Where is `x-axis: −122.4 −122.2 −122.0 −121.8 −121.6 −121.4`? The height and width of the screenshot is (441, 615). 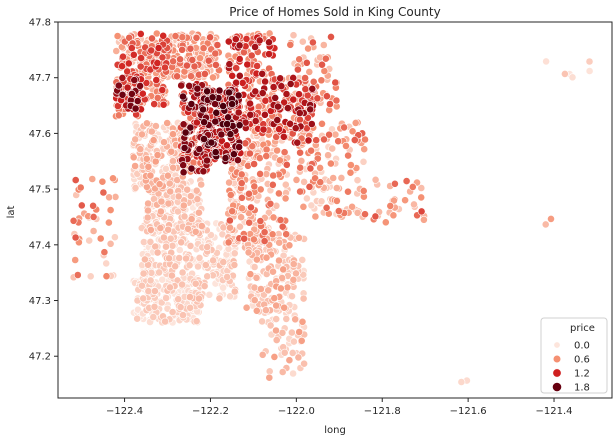
x-axis: −122.4 −122.2 −122.0 −121.8 −121.6 −121.4 is located at coordinates (339, 407).